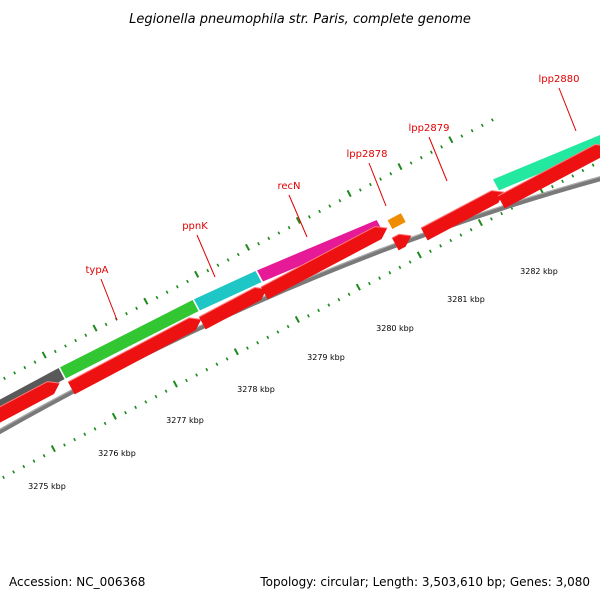 This screenshot has width=600, height=600. Describe the element at coordinates (134, 350) in the screenshot. I see `cds-arrow-2-highlight` at that location.